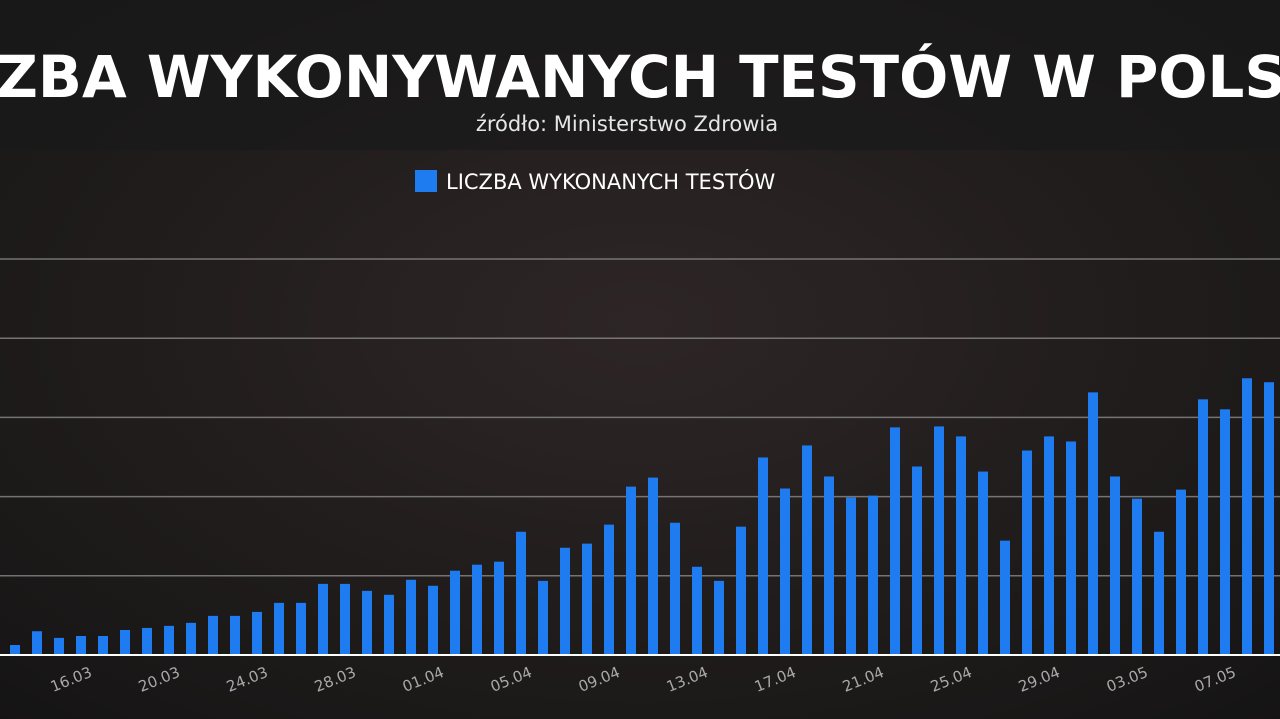 The image size is (1280, 719). I want to click on legend-label: LICZBA WYKONANYCH TESTÓW, so click(611, 181).